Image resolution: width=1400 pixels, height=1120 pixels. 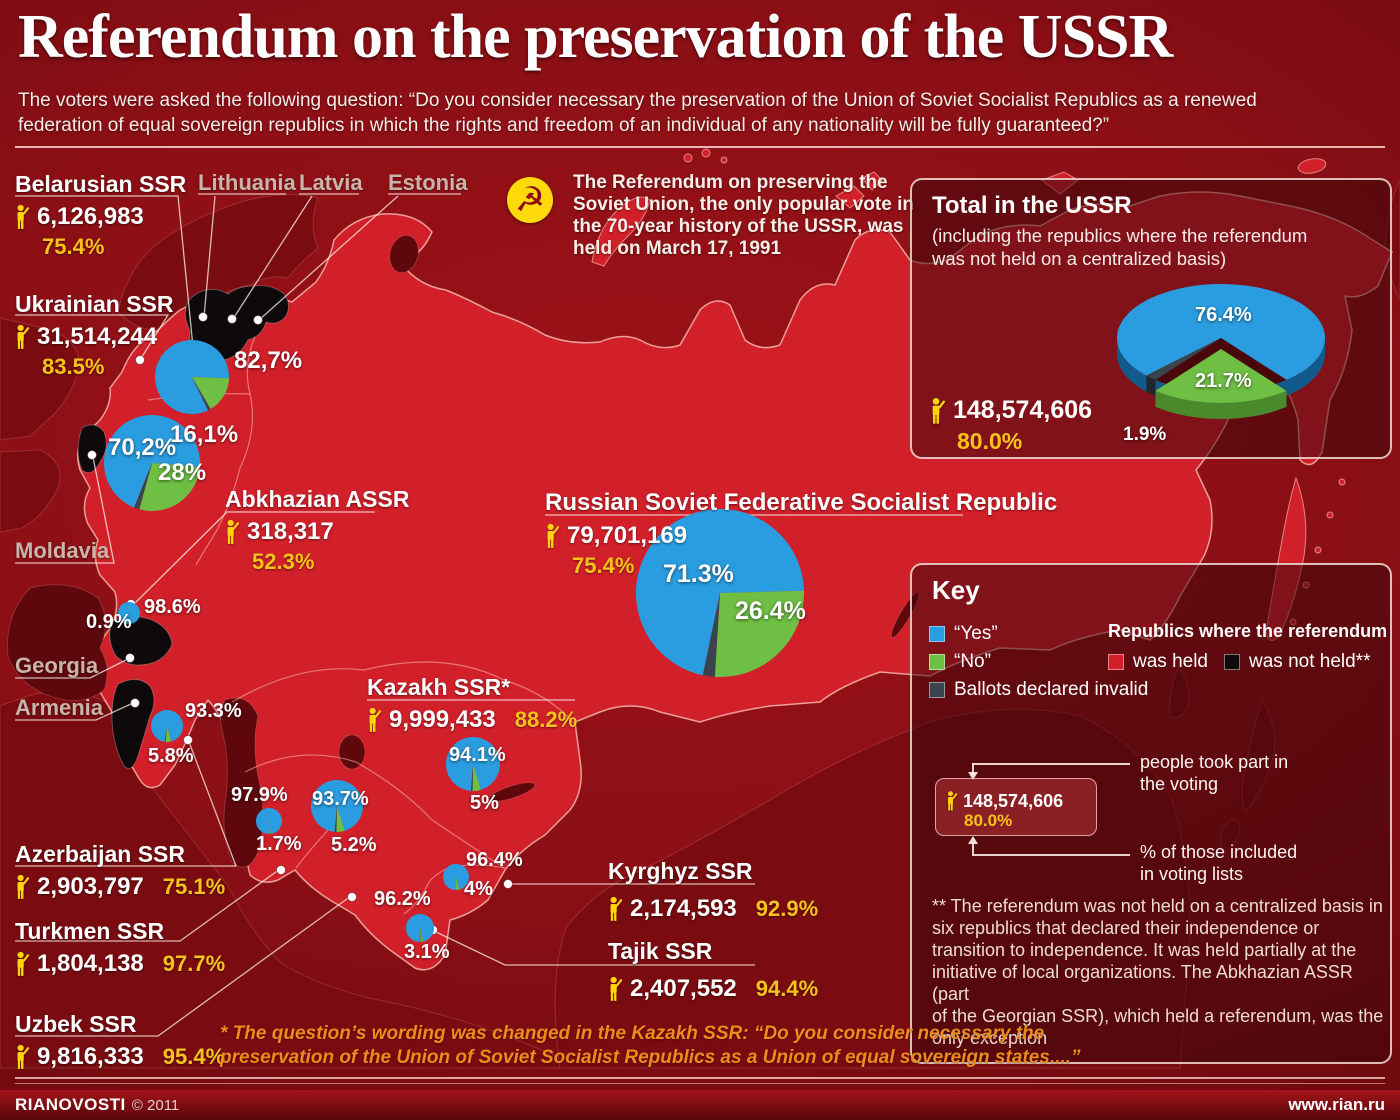 I want to click on sea-aral, so click(x=352, y=752).